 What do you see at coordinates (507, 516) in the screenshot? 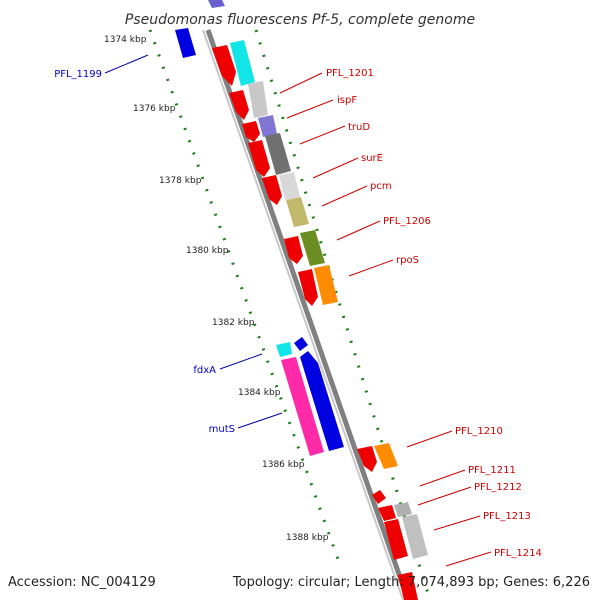
I see `gene-label-pfl-1213: PFL_1213` at bounding box center [507, 516].